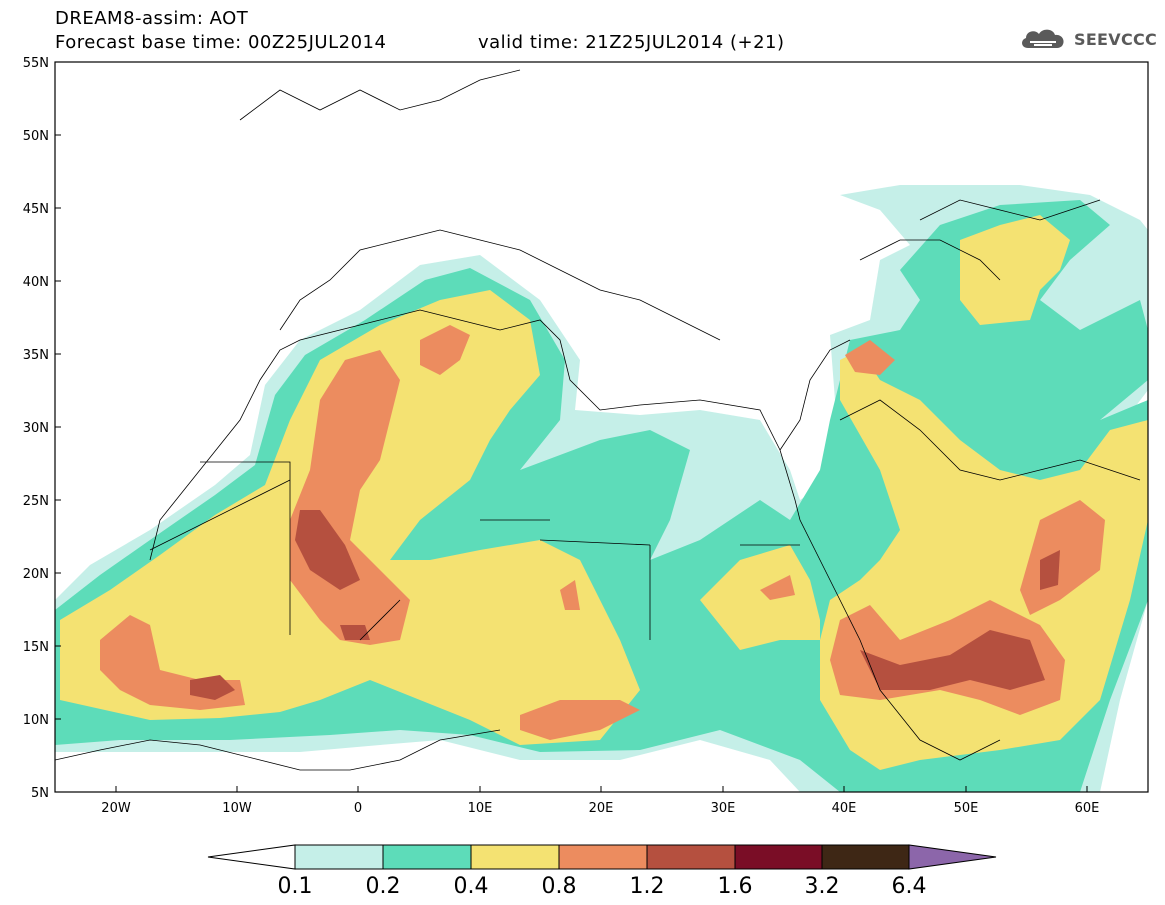 Image resolution: width=1165 pixels, height=905 pixels. I want to click on seevccc-logo: SEEVCCC, so click(1087, 39).